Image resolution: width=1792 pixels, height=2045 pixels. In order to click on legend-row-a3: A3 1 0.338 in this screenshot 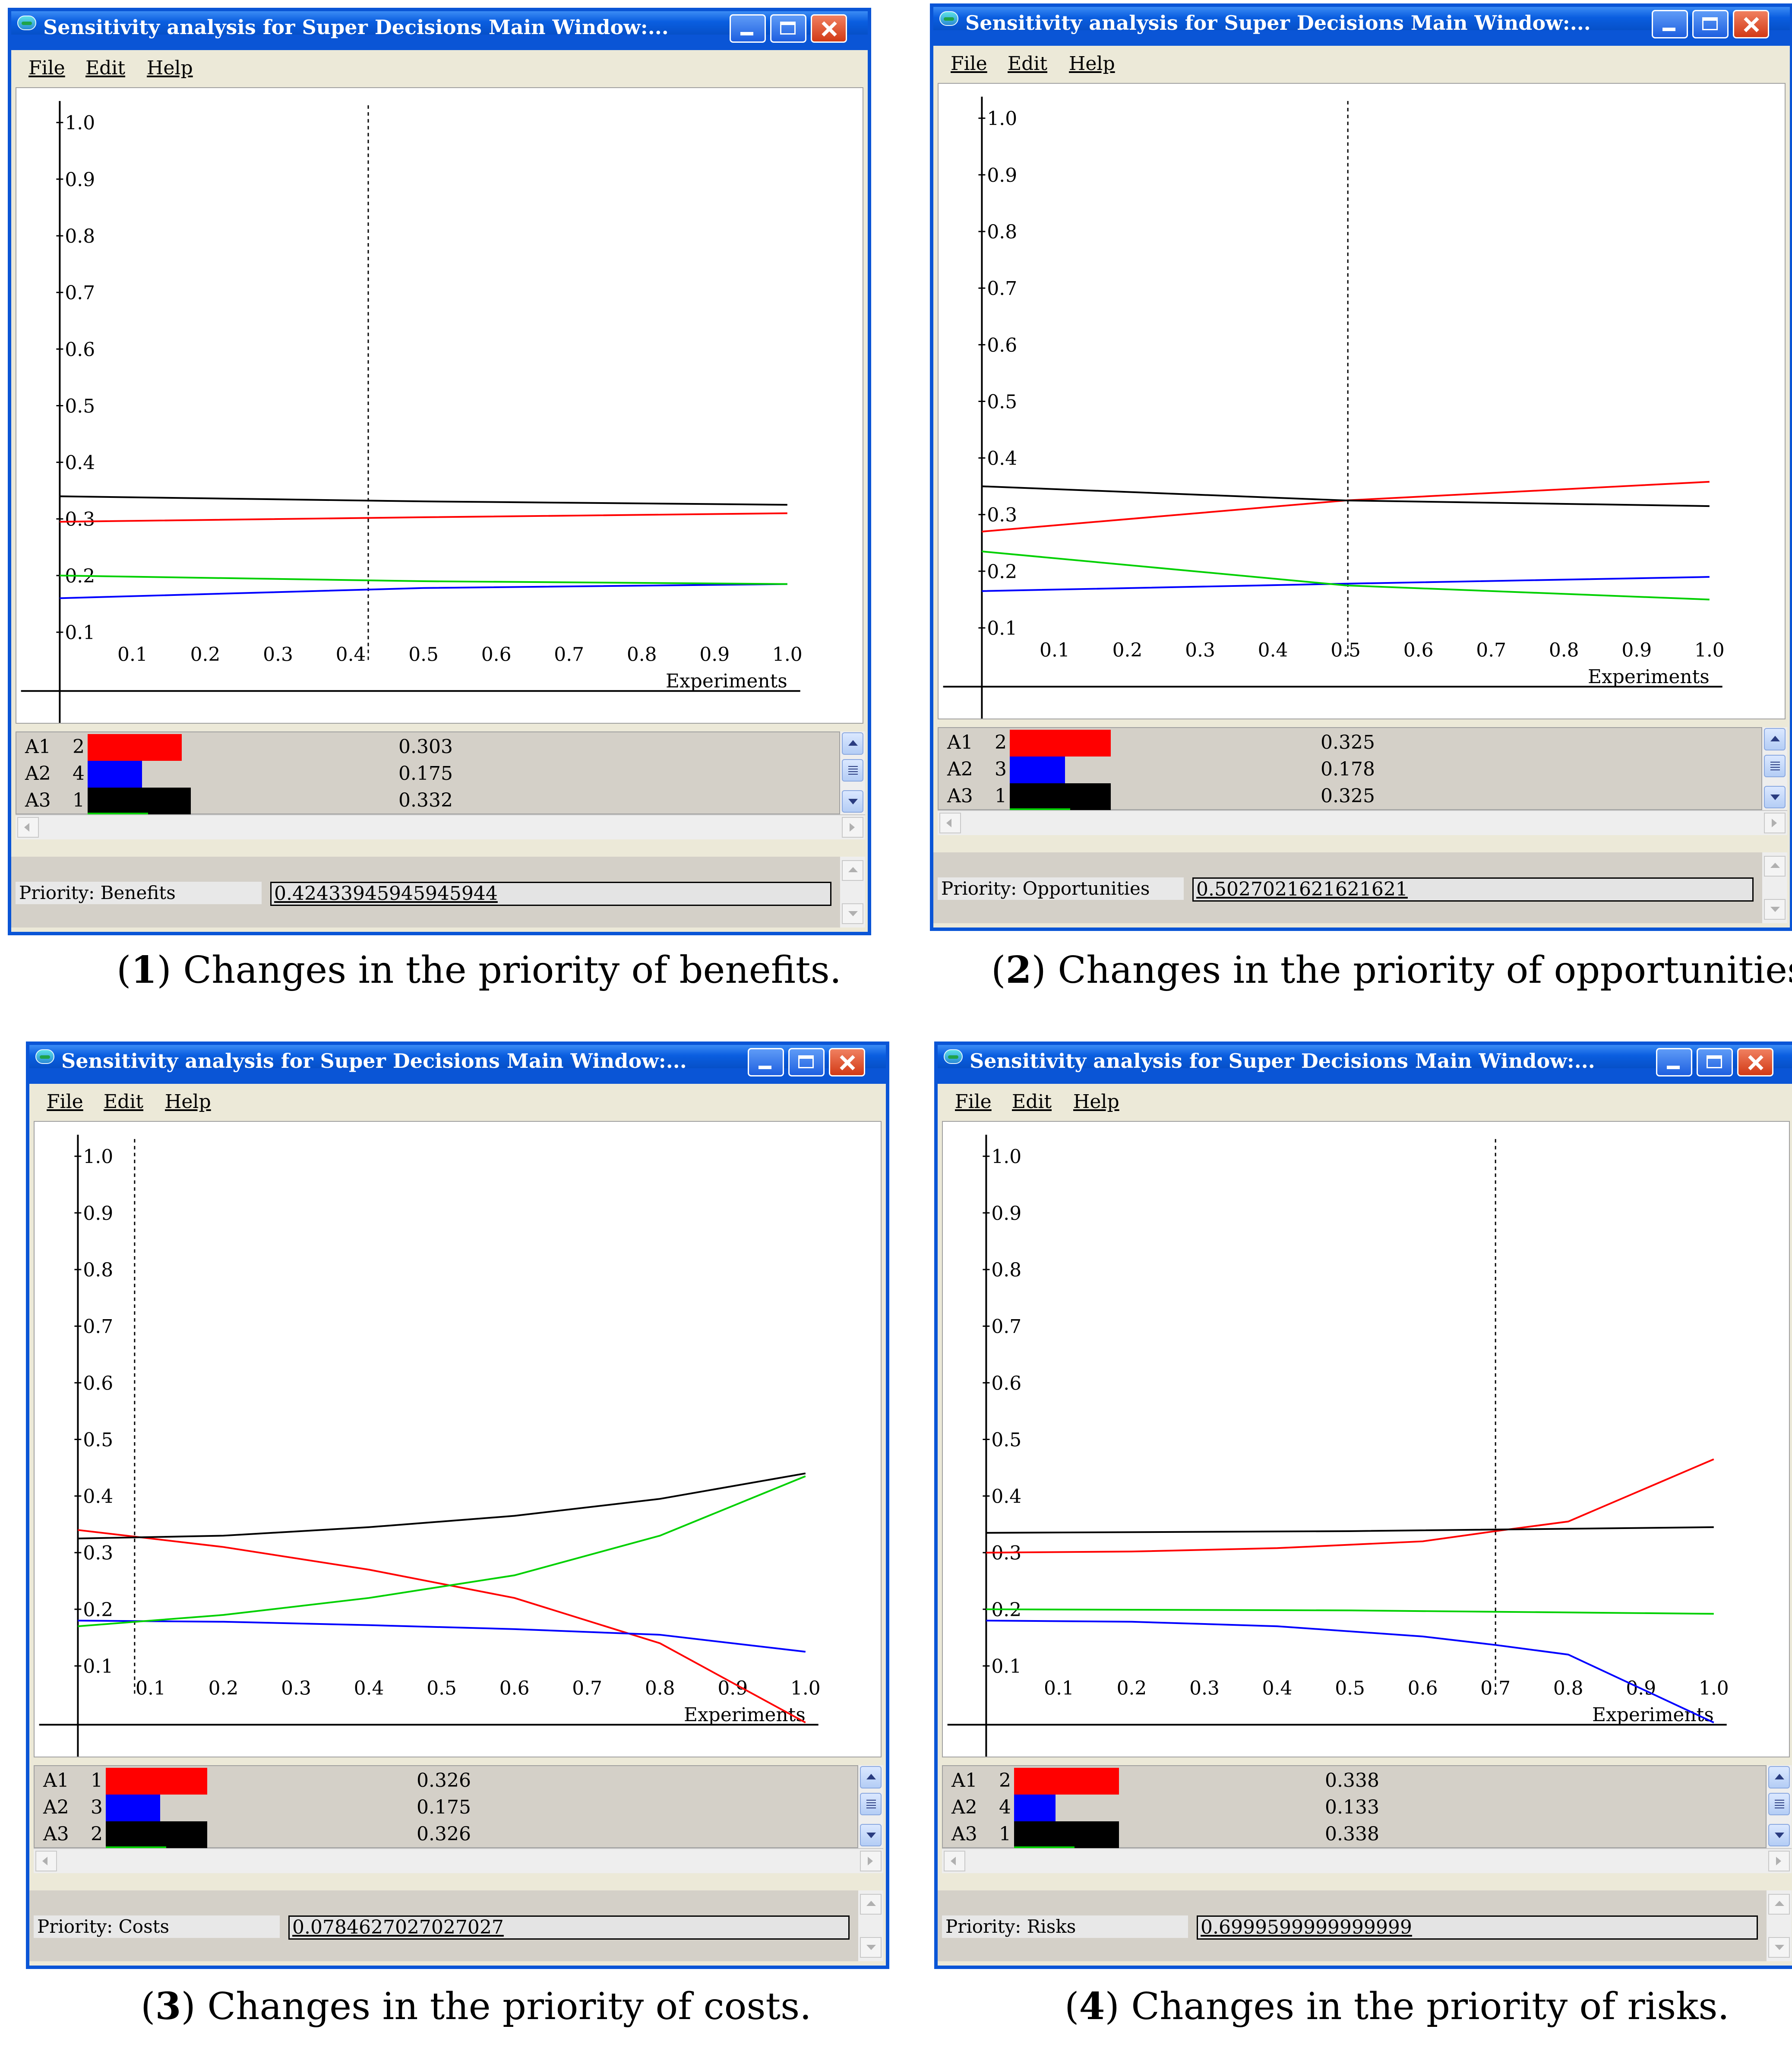, I will do `click(1353, 1834)`.